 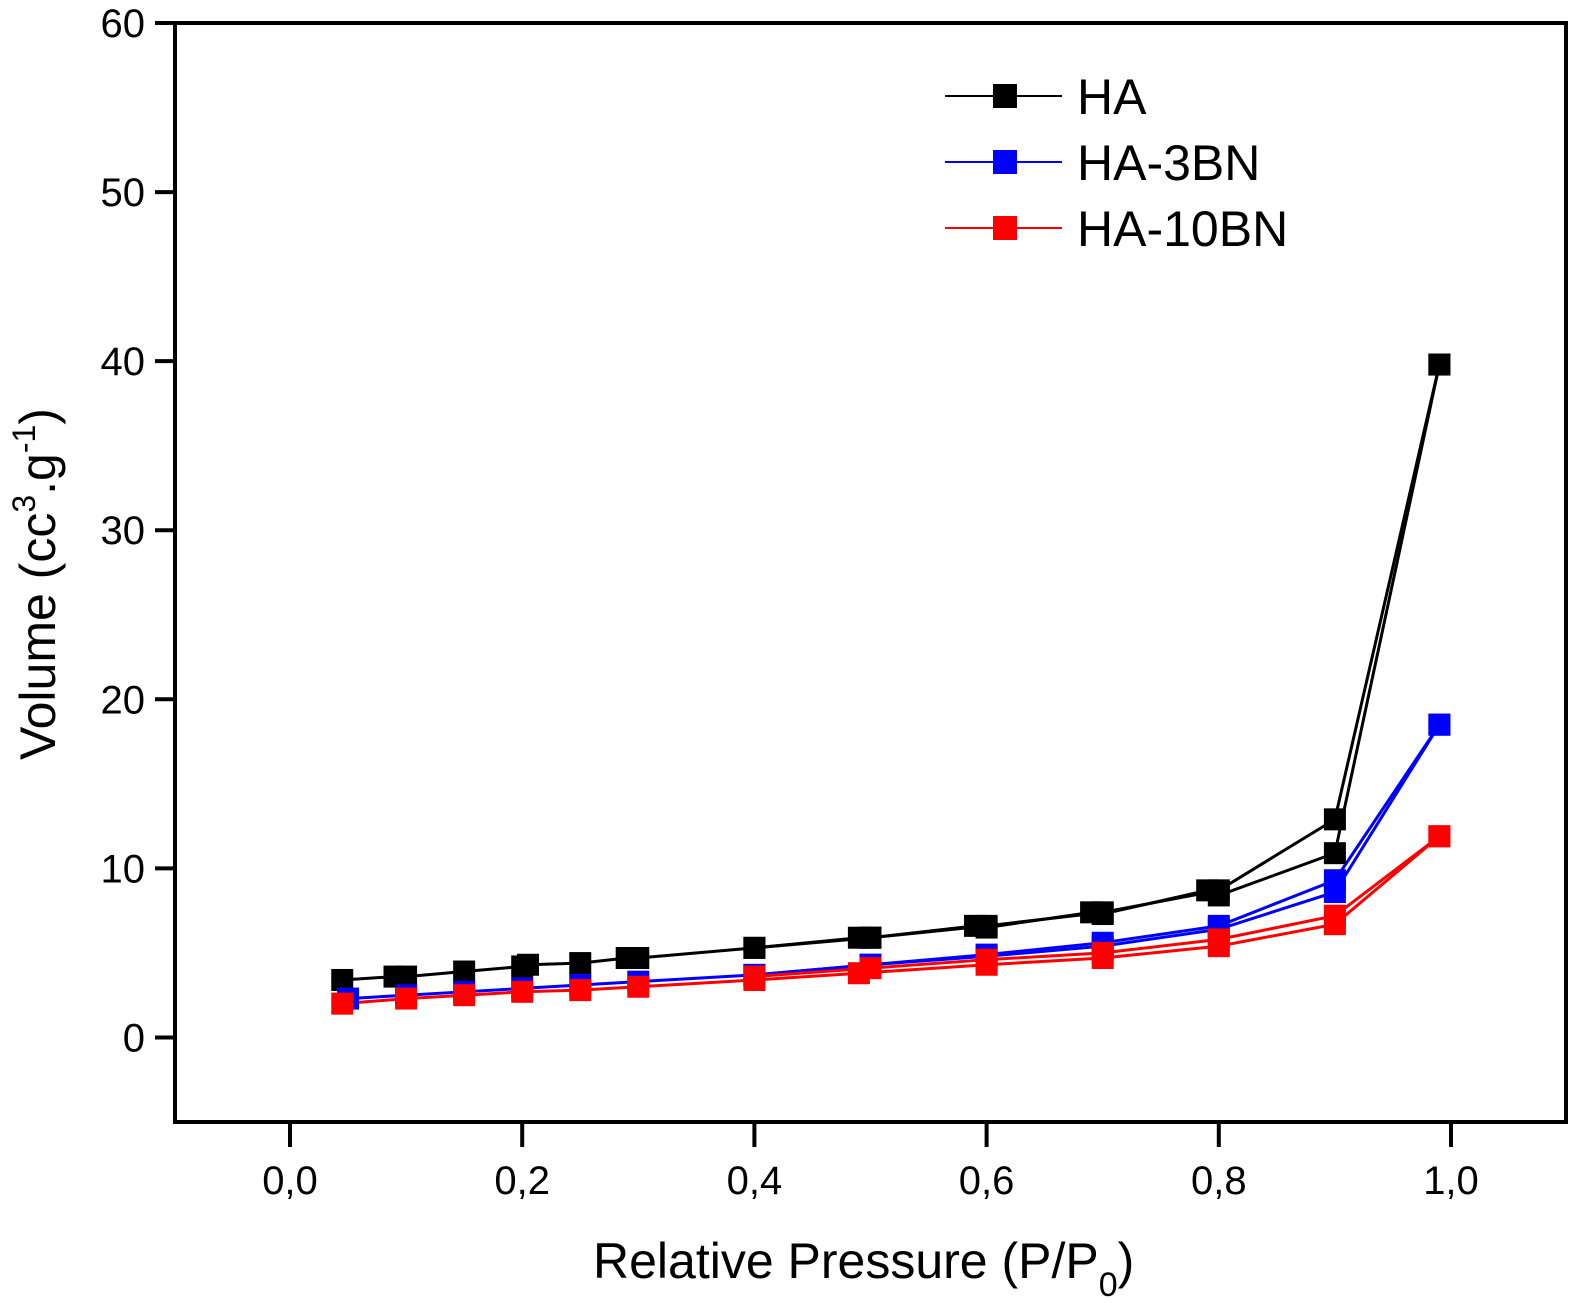 What do you see at coordinates (1451, 1181) in the screenshot?
I see `x-tick-label: 1,0` at bounding box center [1451, 1181].